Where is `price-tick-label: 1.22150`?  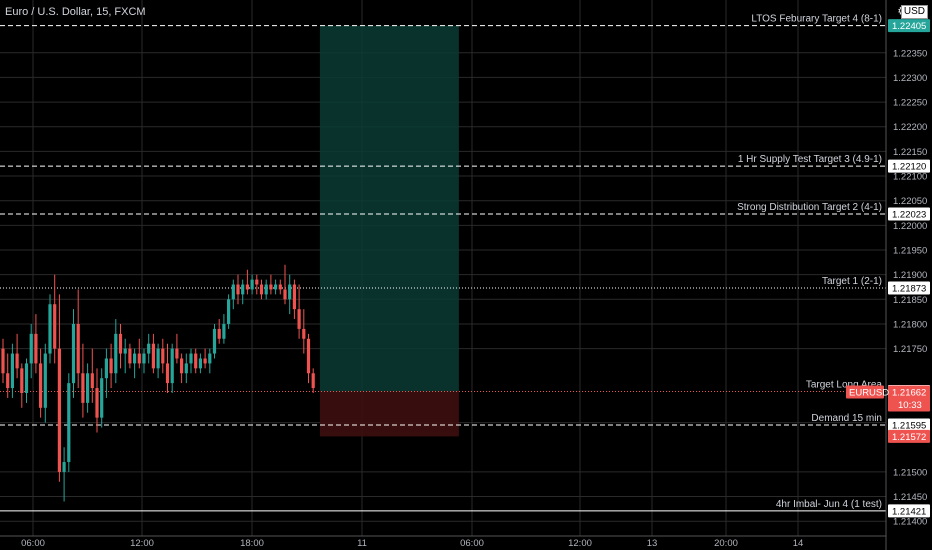 price-tick-label: 1.22150 is located at coordinates (910, 152).